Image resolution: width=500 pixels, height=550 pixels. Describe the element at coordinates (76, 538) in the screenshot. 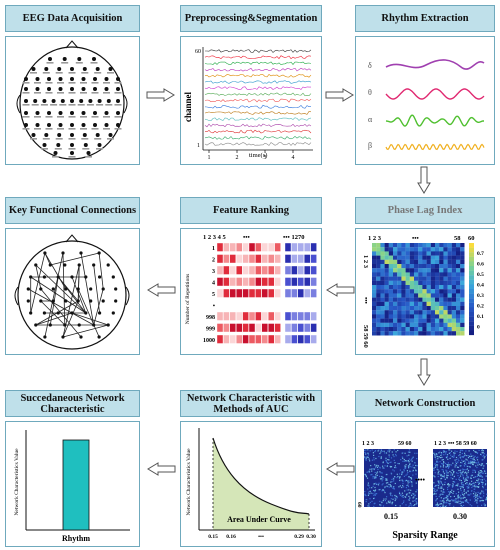

I see `x-axis-label: Rhythm` at that location.